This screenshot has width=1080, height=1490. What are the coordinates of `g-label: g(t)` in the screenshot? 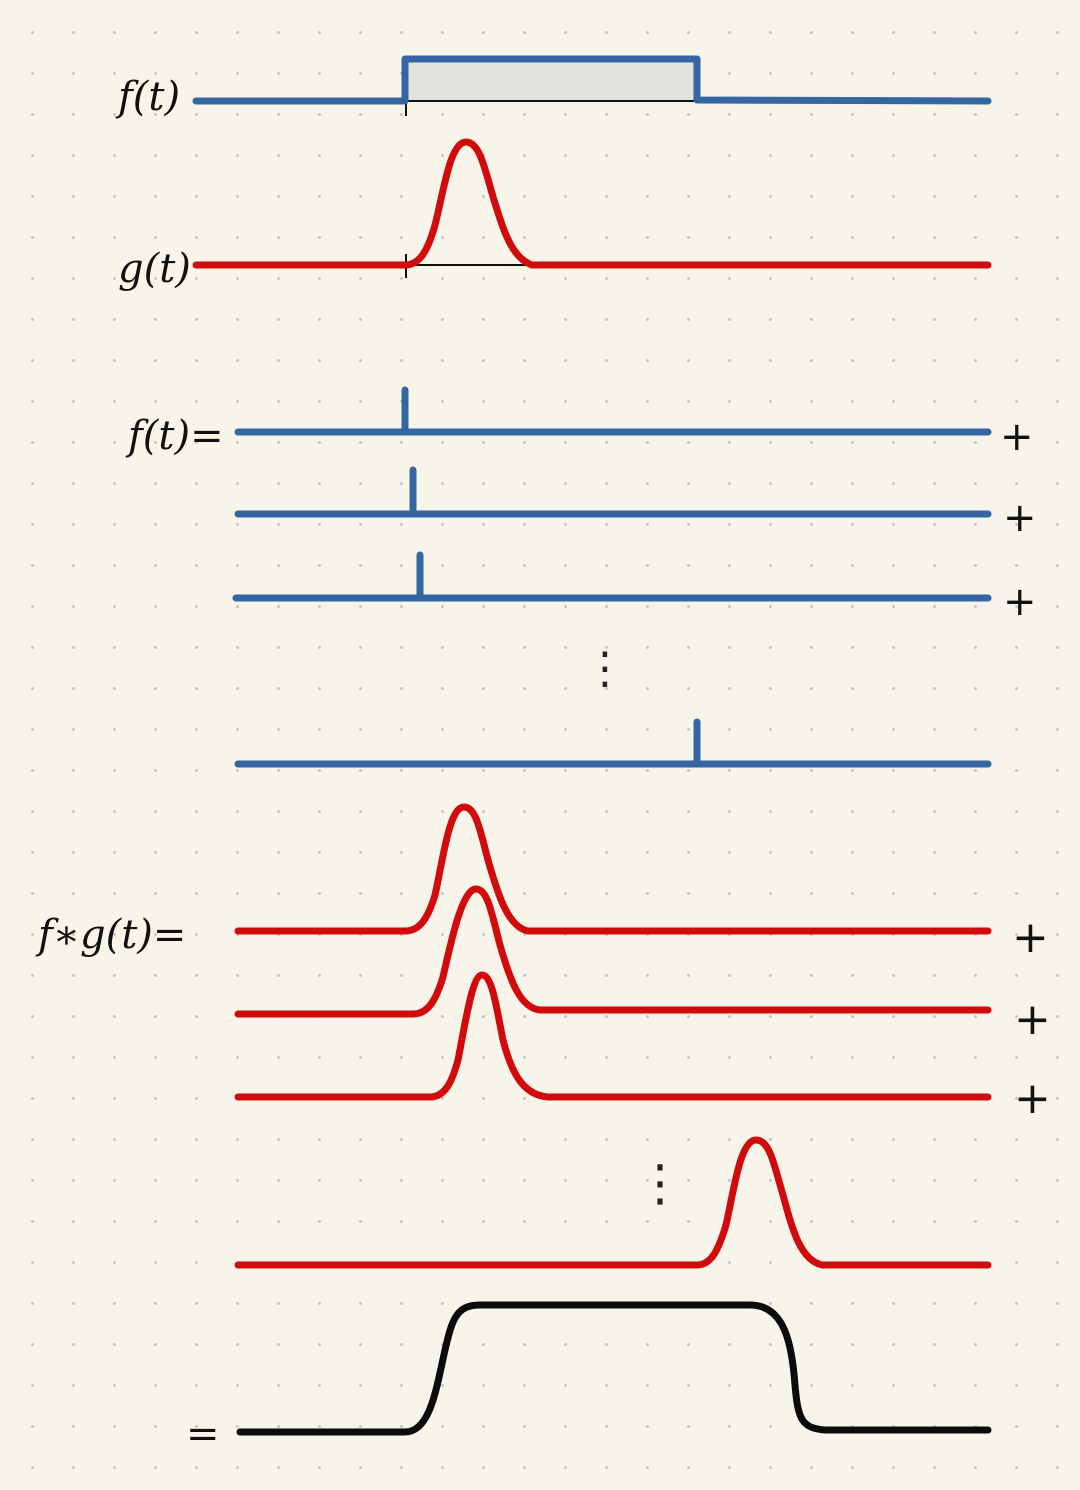 It's located at (154, 269).